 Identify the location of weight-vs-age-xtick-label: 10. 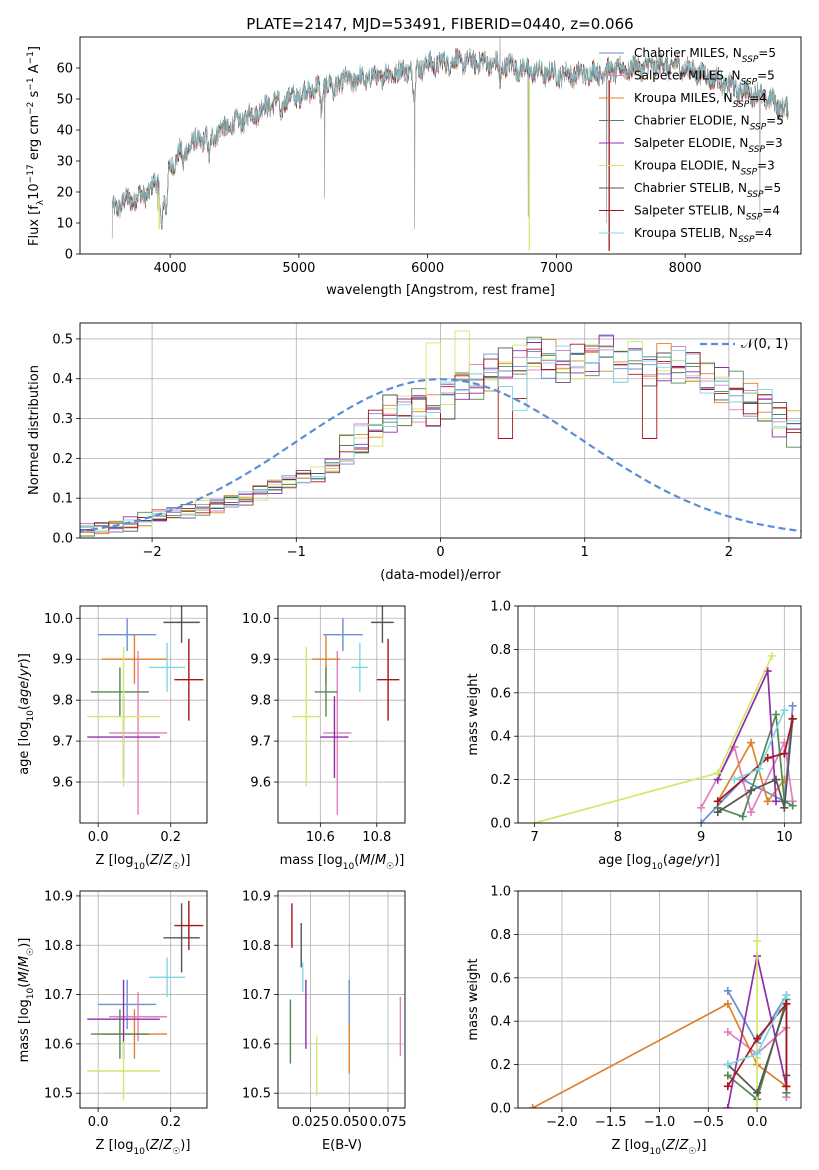
(784, 837).